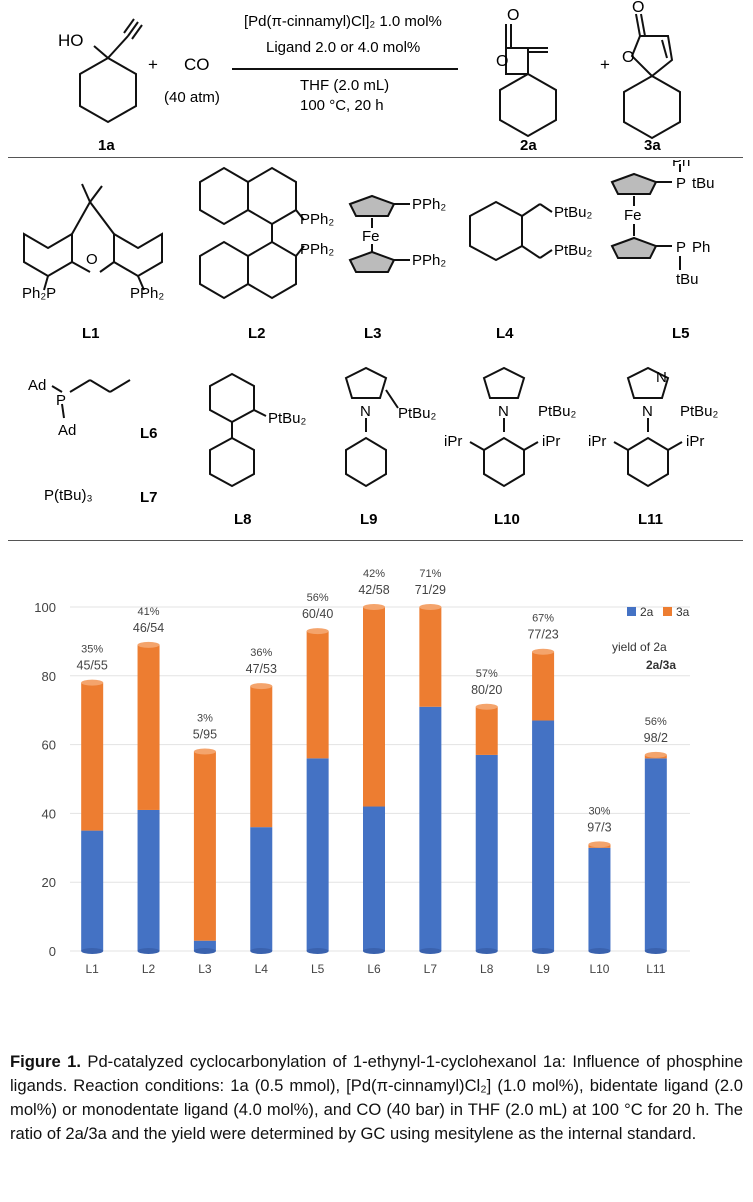  I want to click on ligand-label-l3: L3, so click(373, 333).